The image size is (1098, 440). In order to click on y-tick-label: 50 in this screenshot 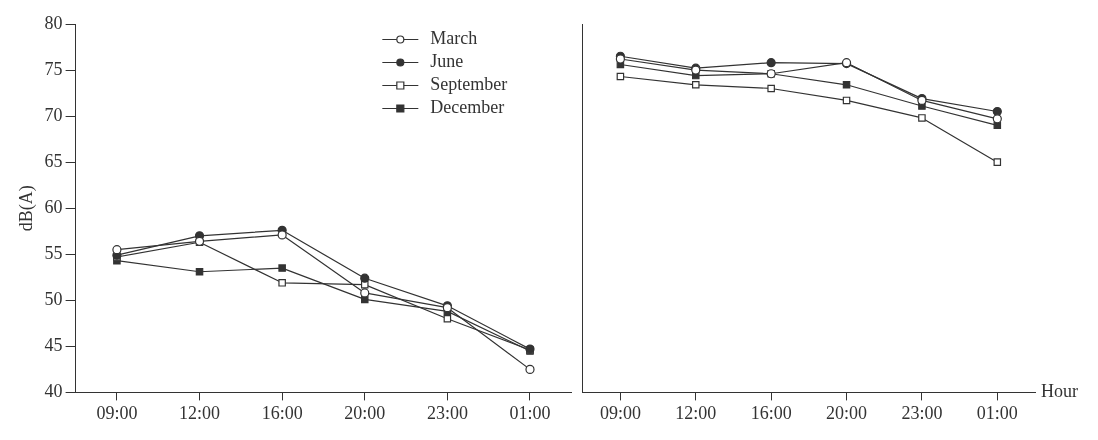, I will do `click(53, 299)`.